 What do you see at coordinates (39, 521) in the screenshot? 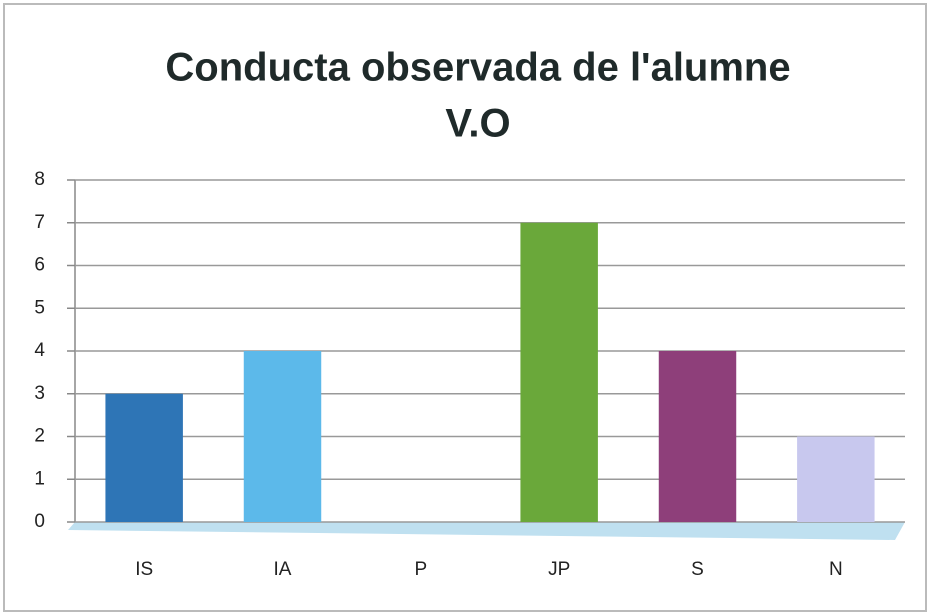
I see `y-tick-label: 0` at bounding box center [39, 521].